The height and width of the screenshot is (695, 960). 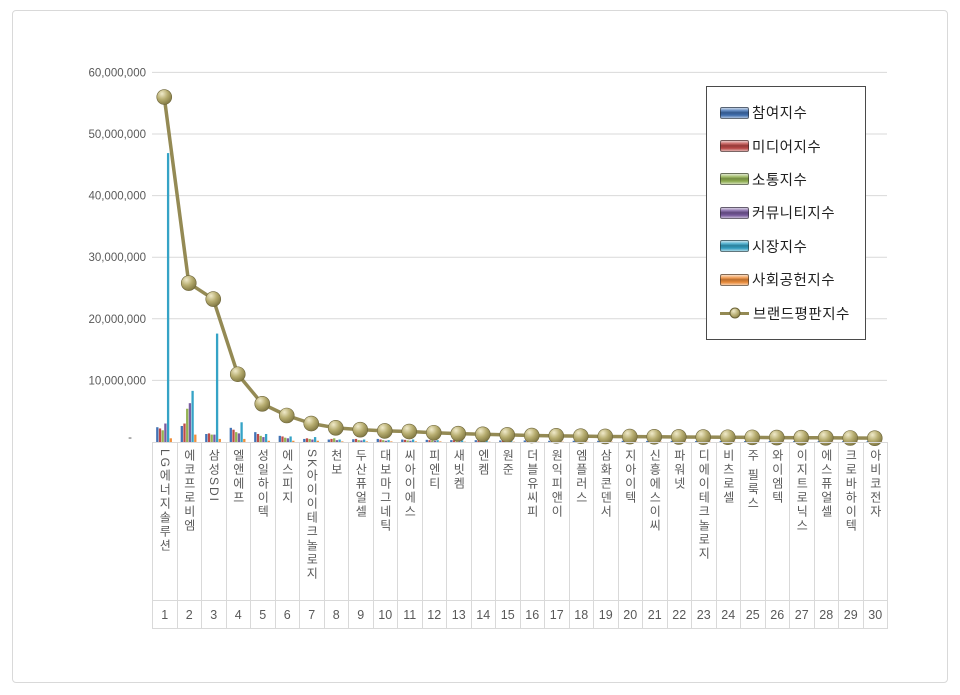 What do you see at coordinates (336, 522) in the screenshot?
I see `category-cell: 천보` at bounding box center [336, 522].